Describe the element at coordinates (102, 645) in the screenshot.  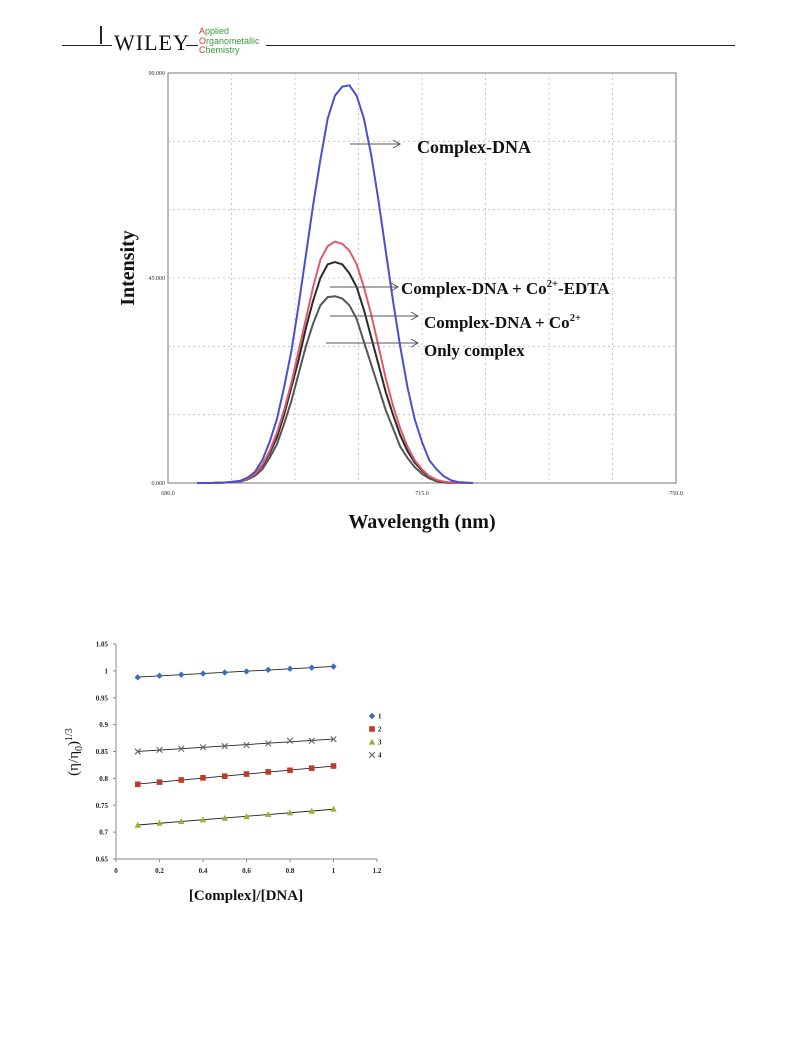
I see `y-tick-label: 1.05` at that location.